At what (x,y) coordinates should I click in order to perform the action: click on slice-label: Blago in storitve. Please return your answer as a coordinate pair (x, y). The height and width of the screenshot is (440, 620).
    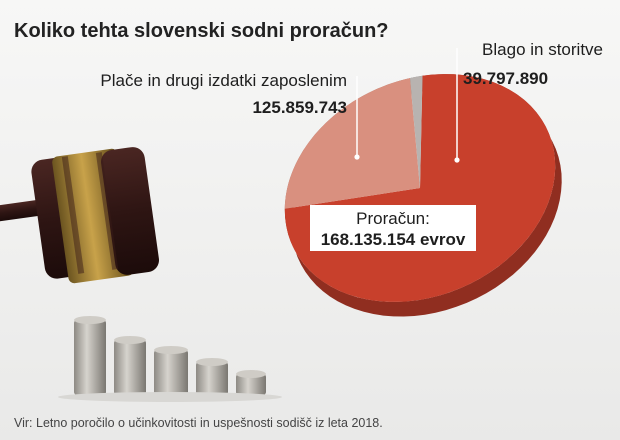
    Looking at the image, I should click on (542, 49).